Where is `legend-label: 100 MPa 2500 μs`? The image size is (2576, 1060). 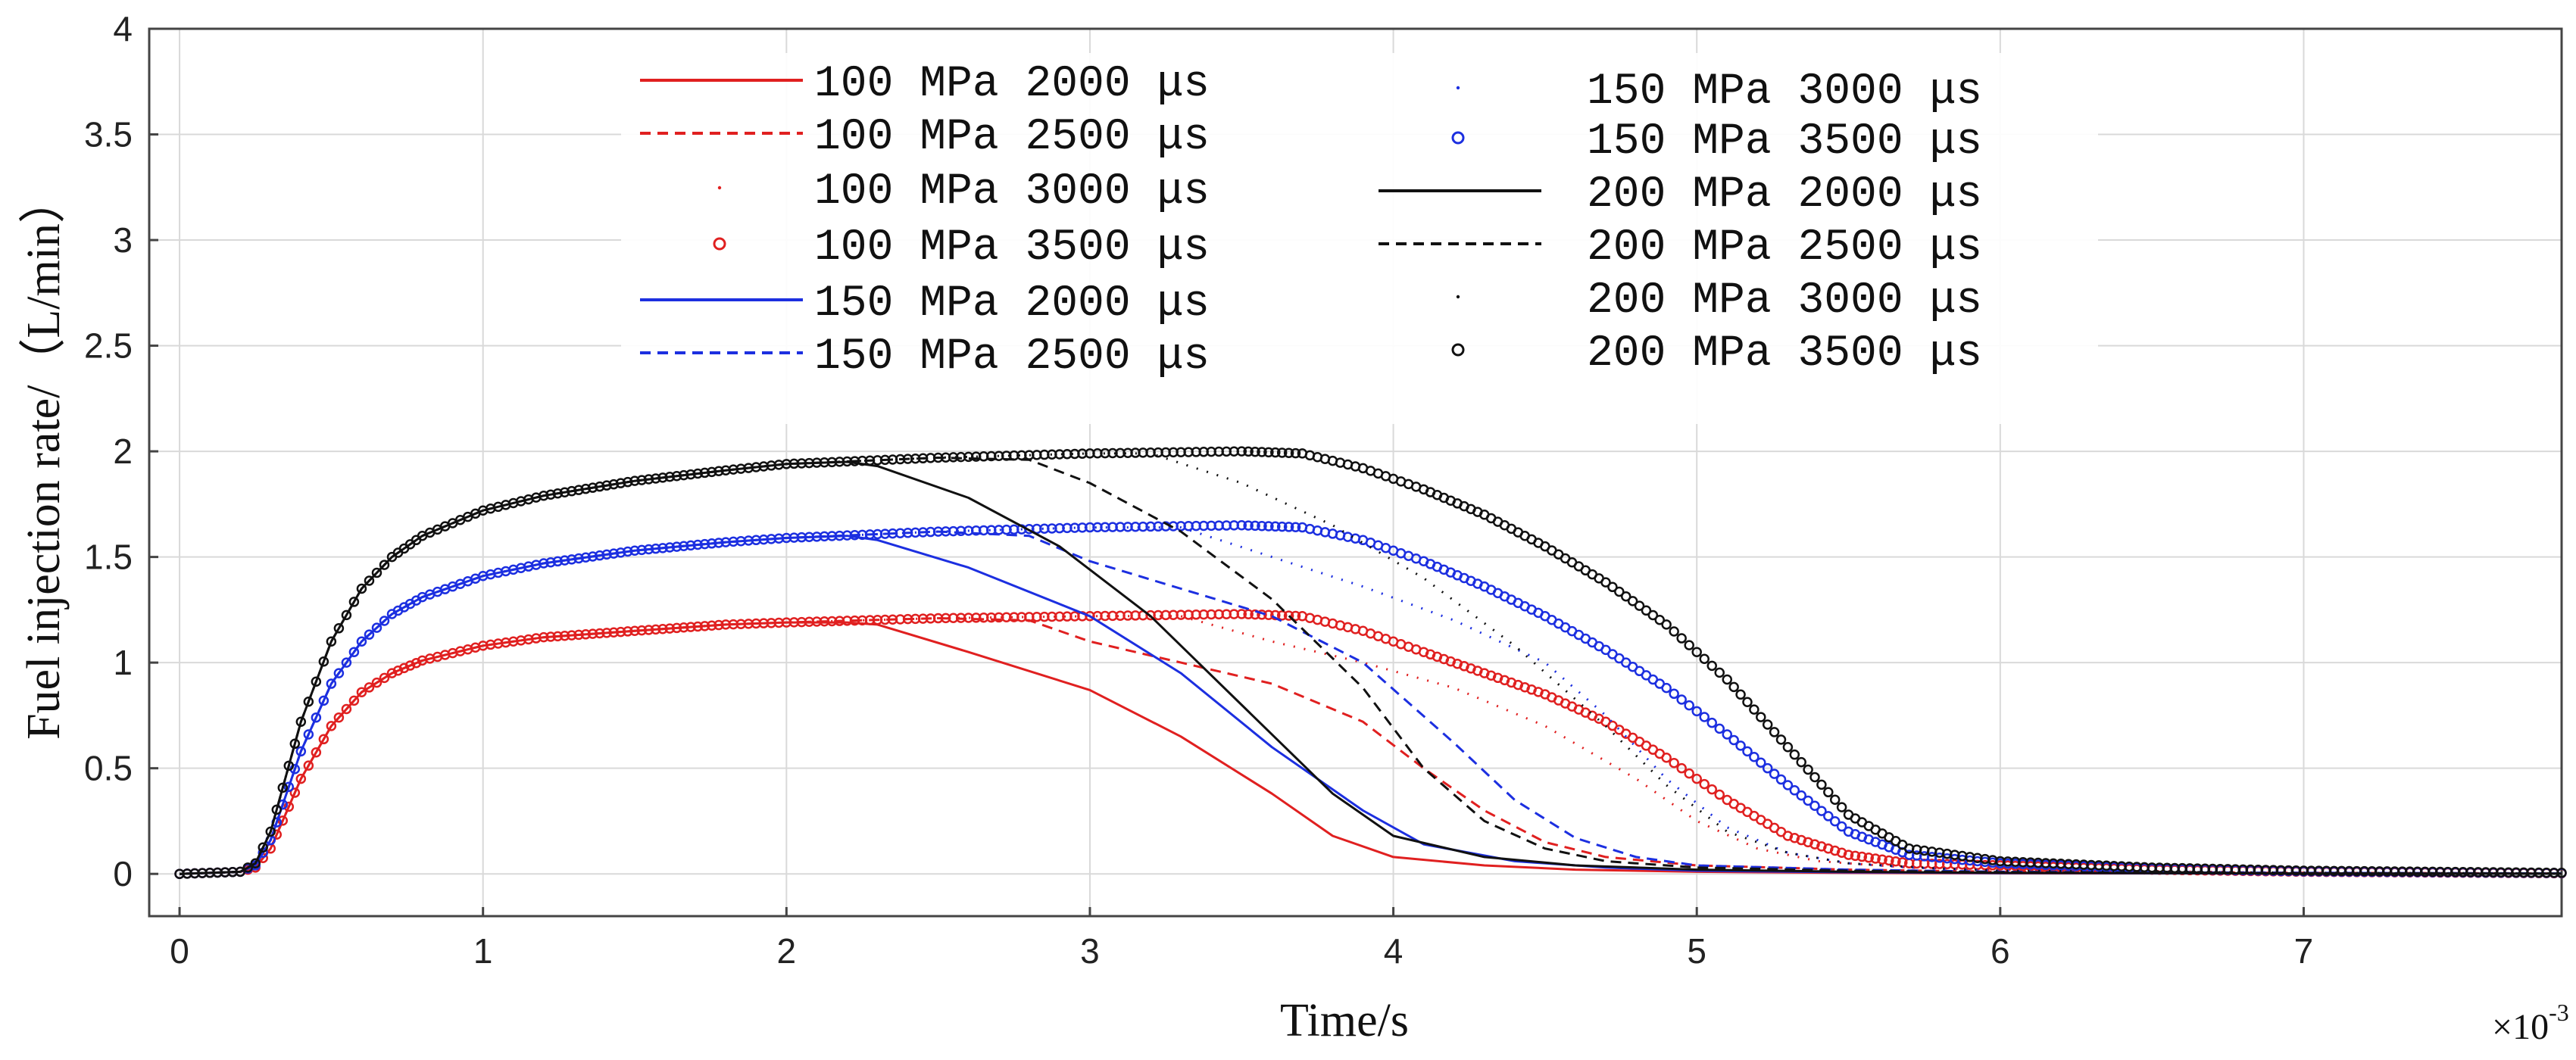
legend-label: 100 MPa 2500 μs is located at coordinates (1012, 137).